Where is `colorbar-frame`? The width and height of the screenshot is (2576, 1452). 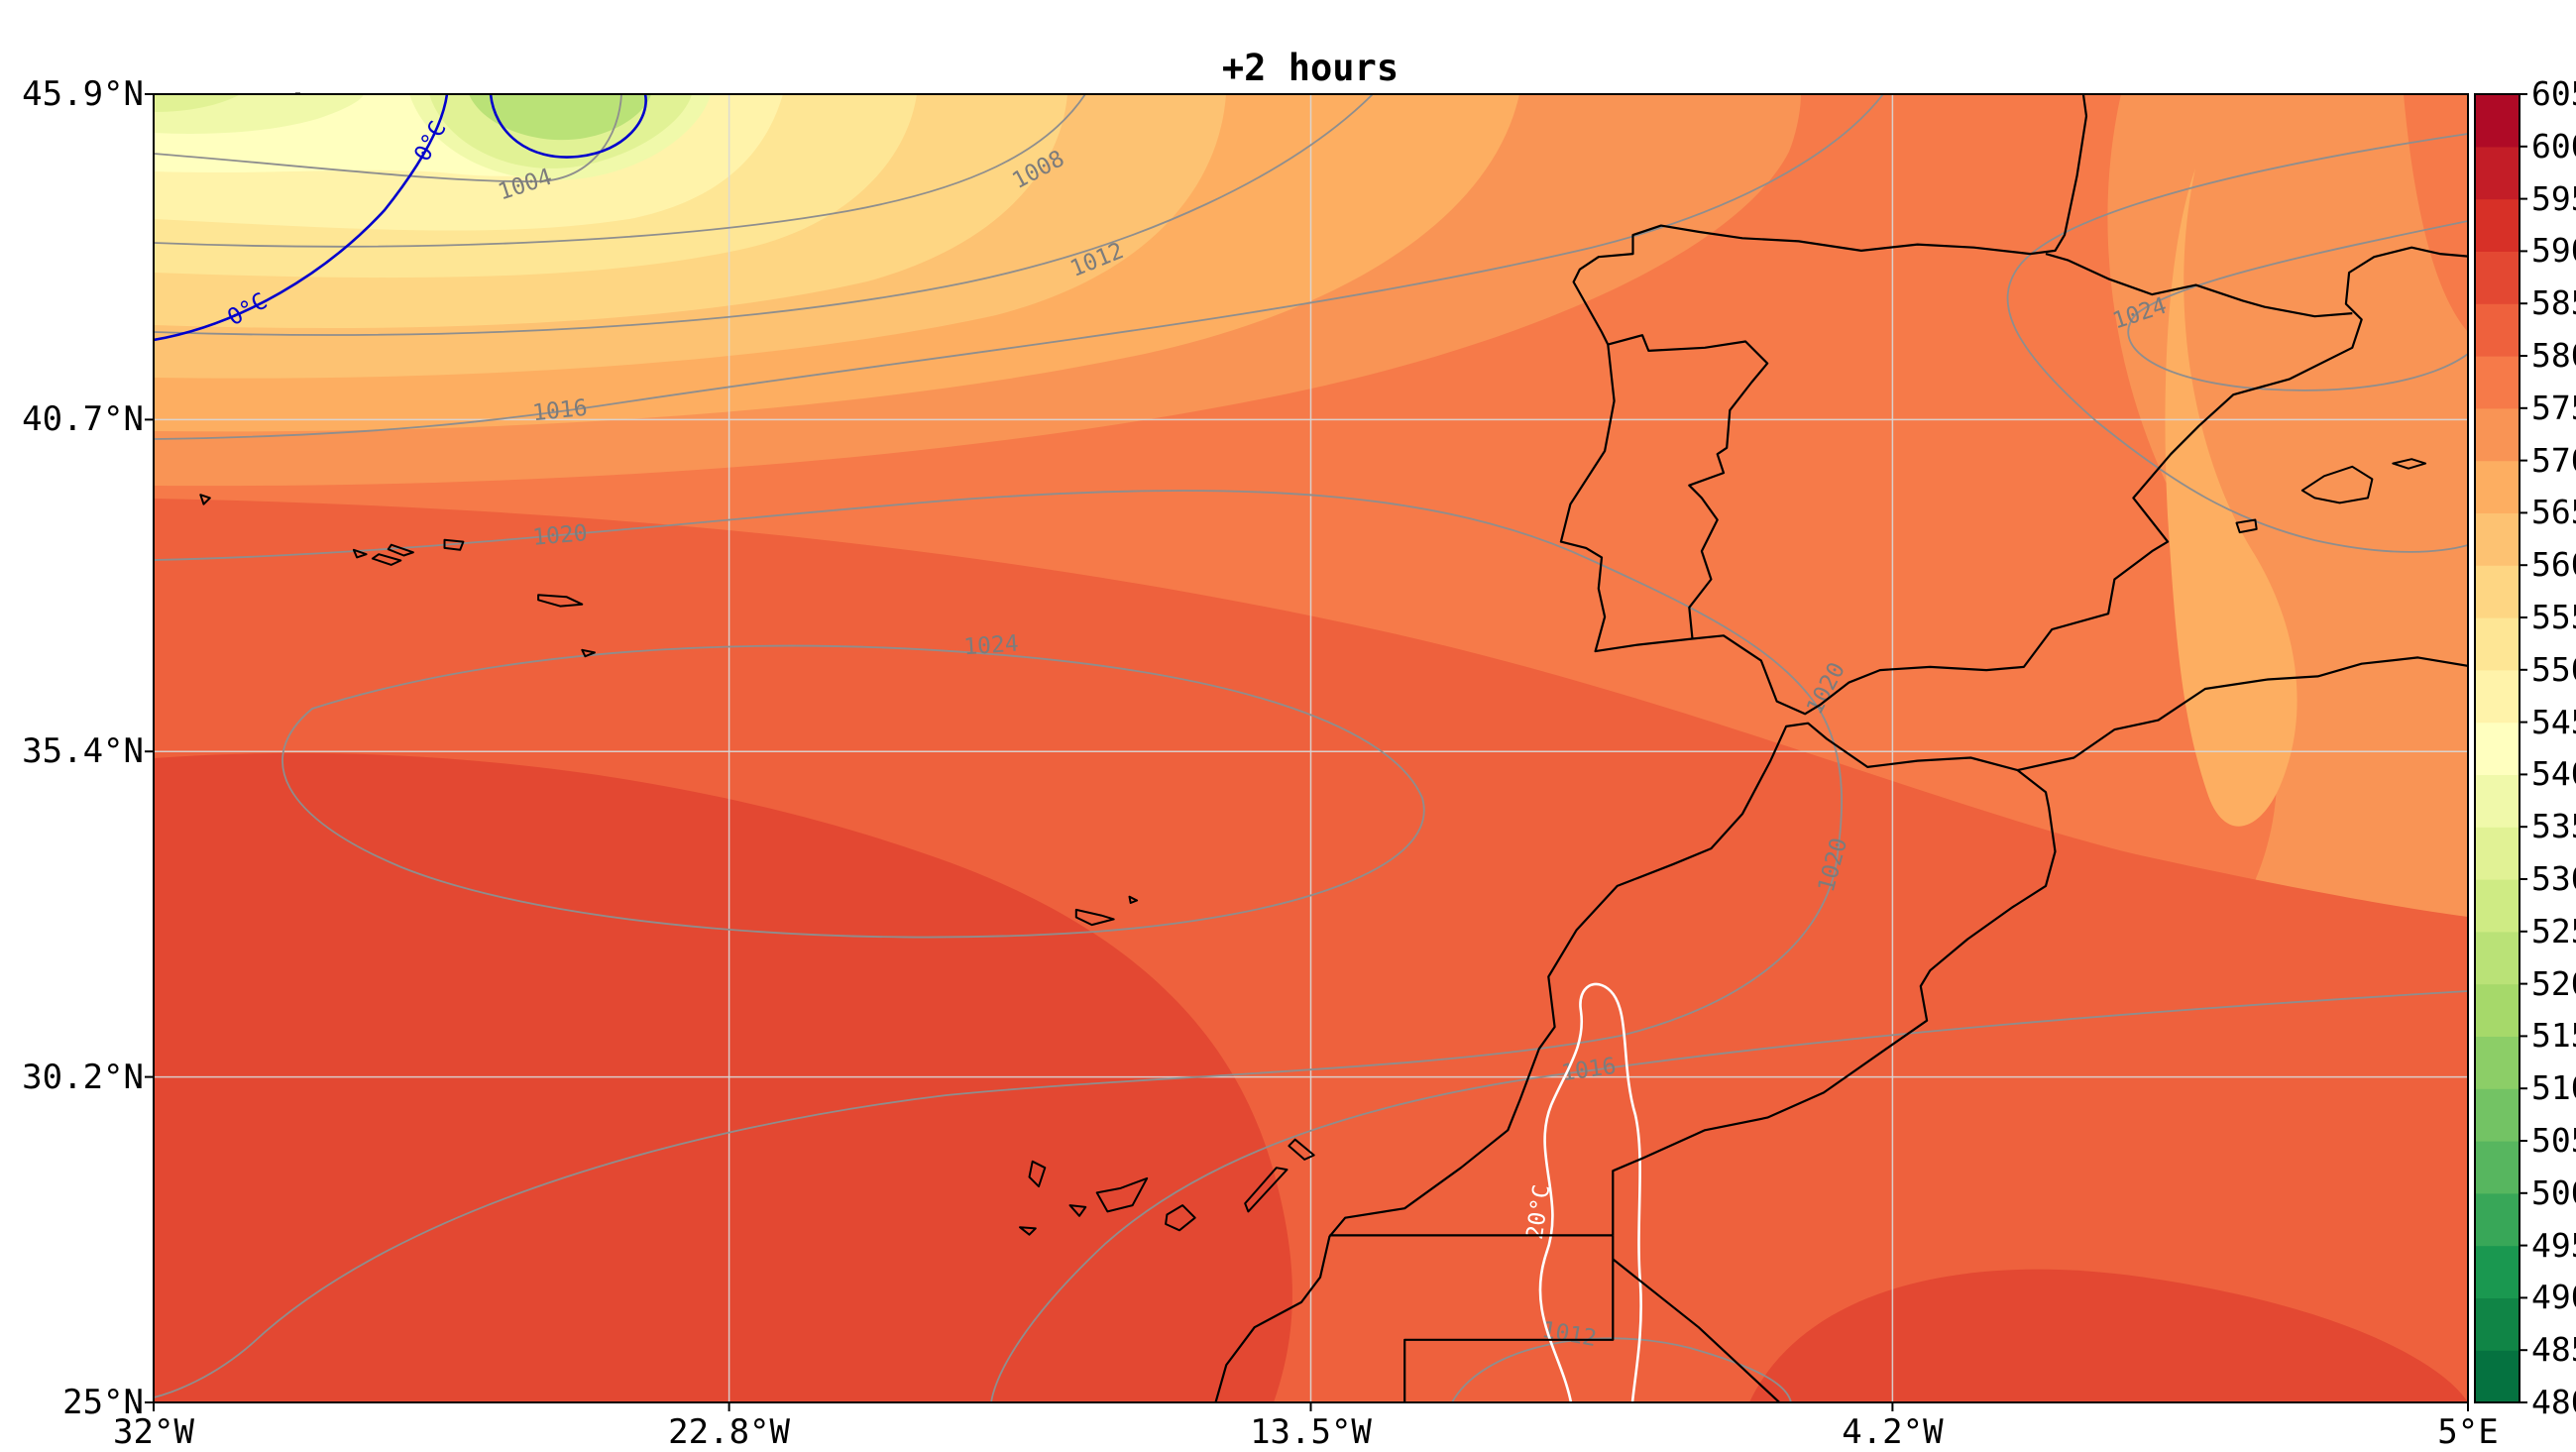 colorbar-frame is located at coordinates (2497, 748).